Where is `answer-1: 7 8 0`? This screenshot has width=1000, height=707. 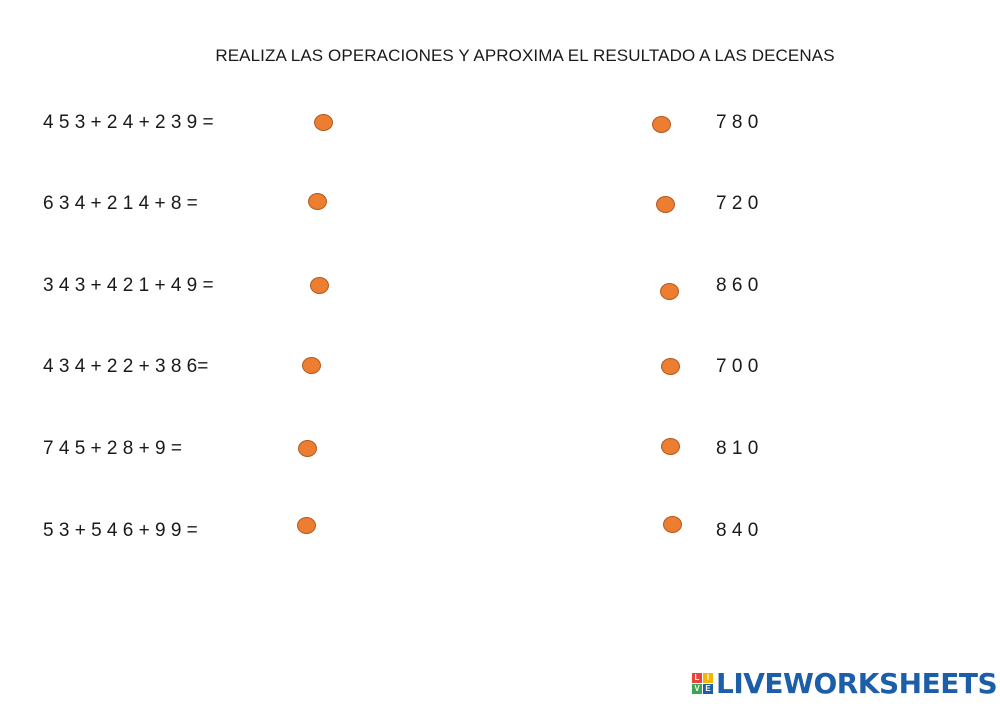
answer-1: 7 8 0 is located at coordinates (737, 122).